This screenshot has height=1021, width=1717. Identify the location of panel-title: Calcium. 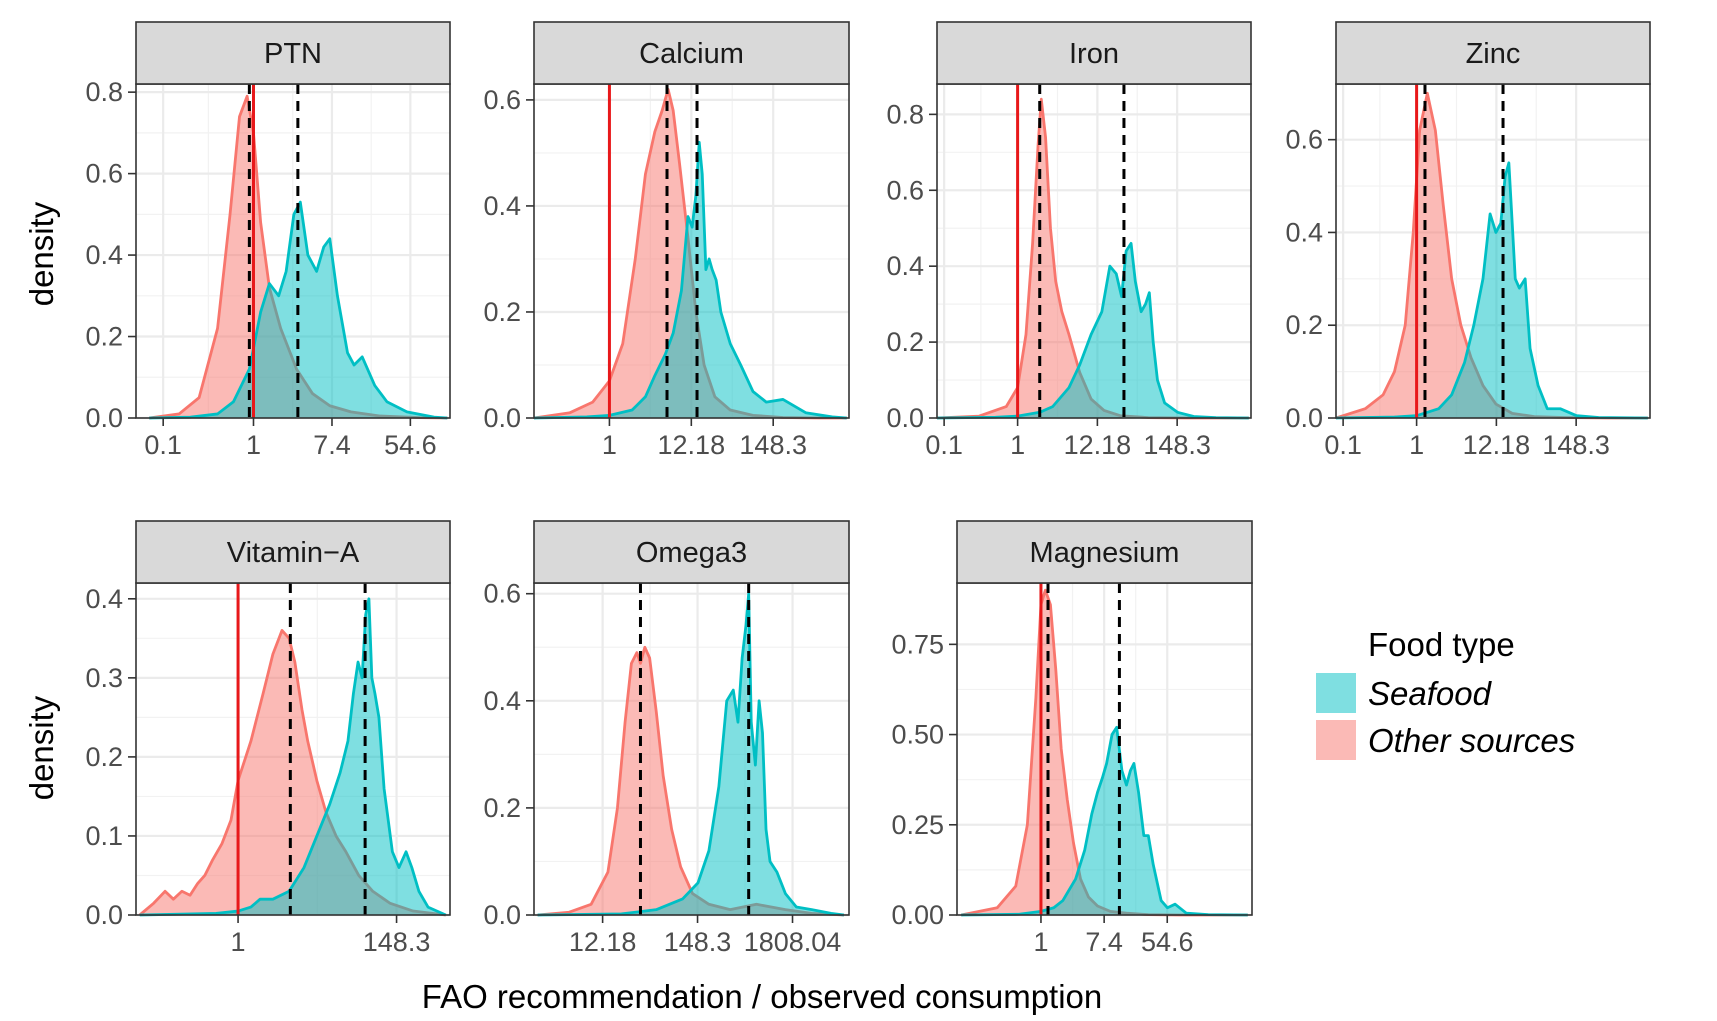
(691, 54).